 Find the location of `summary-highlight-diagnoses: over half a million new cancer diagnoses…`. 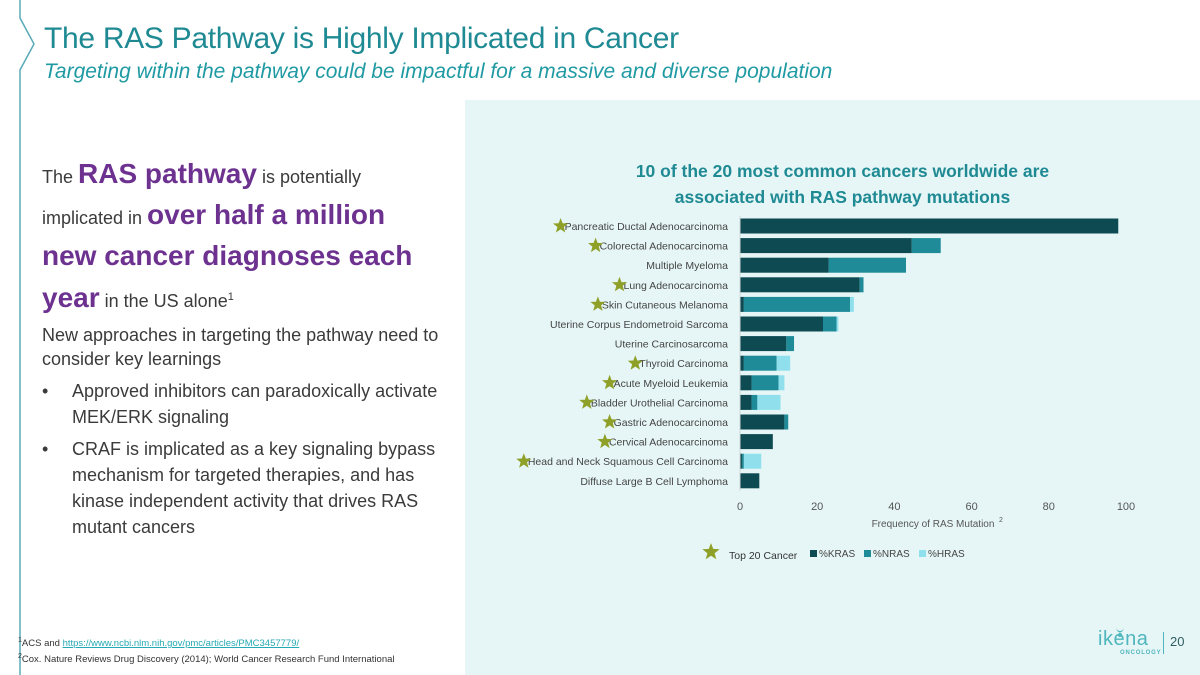

summary-highlight-diagnoses: over half a million new cancer diagnoses… is located at coordinates (227, 256).